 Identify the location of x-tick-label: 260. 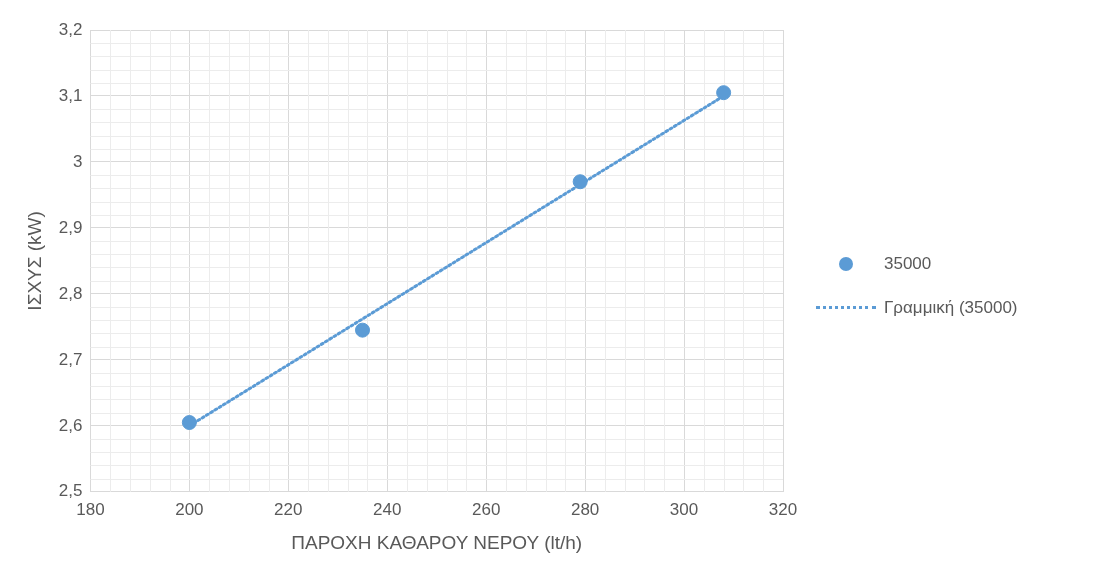
(486, 509).